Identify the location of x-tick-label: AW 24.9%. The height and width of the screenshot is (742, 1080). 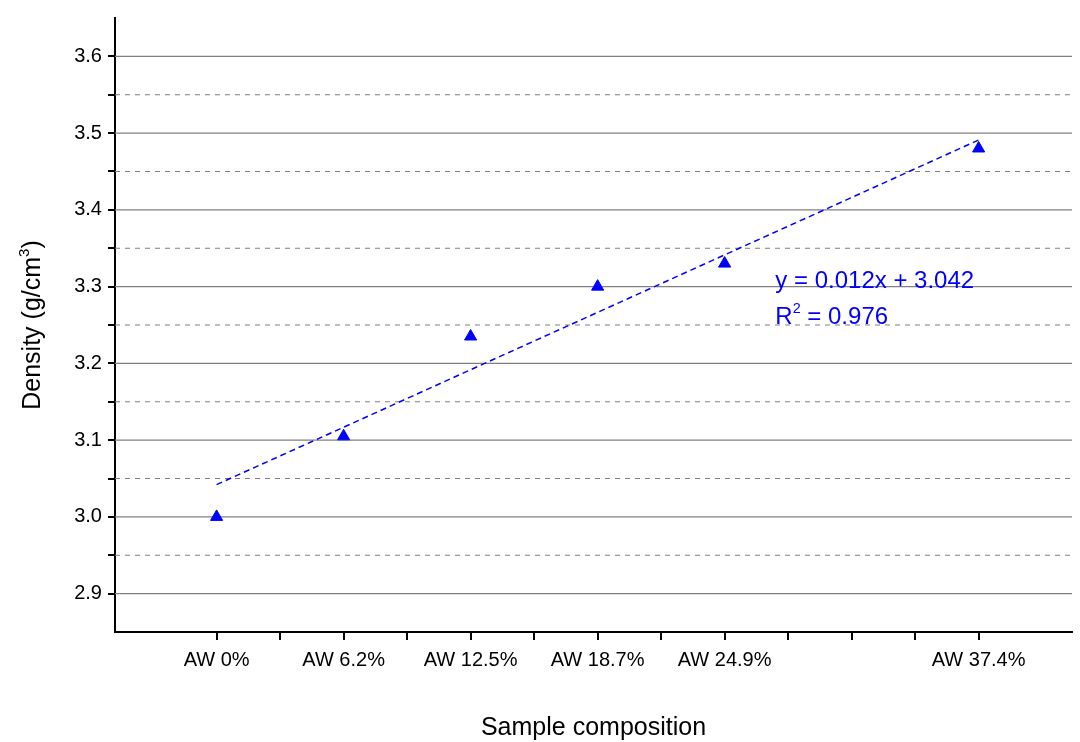
(724, 658).